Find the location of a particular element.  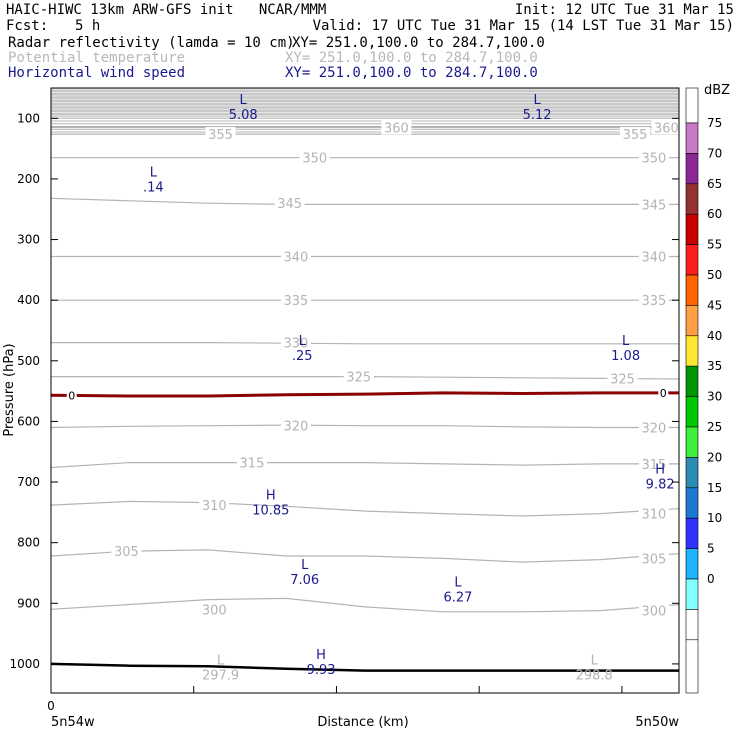

freezing-label: 0 is located at coordinates (663, 393).